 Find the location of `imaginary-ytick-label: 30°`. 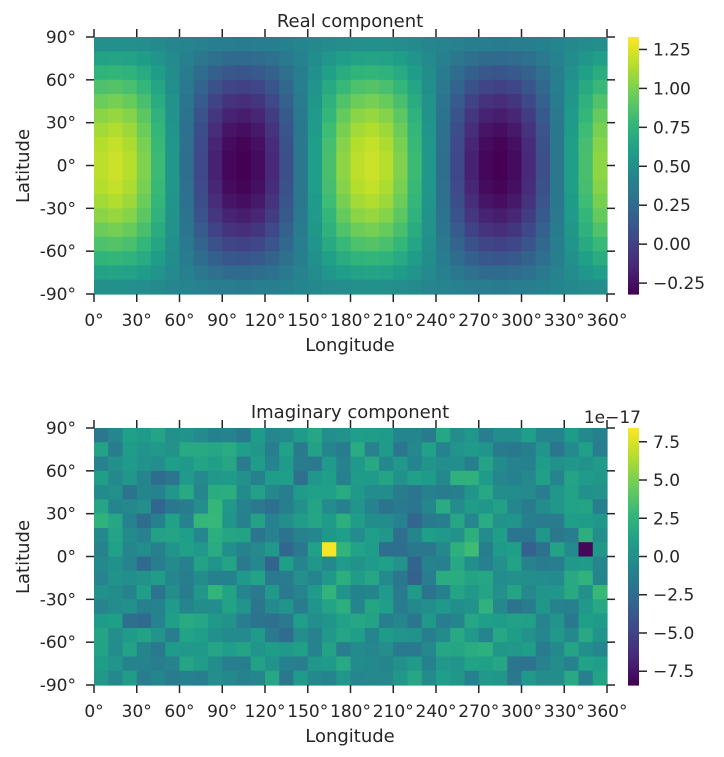

imaginary-ytick-label: 30° is located at coordinates (61, 515).